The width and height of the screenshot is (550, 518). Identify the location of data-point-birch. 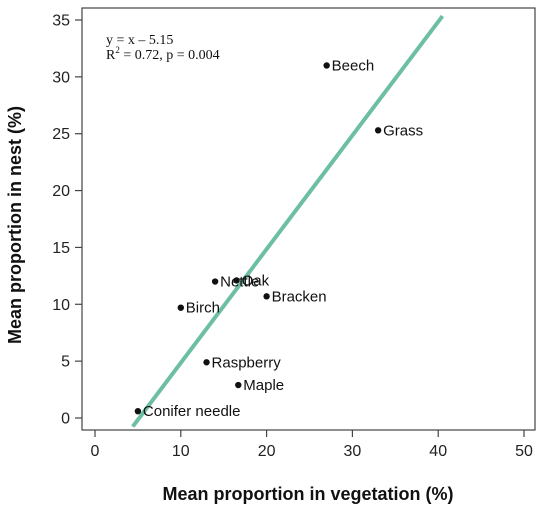
(180, 307).